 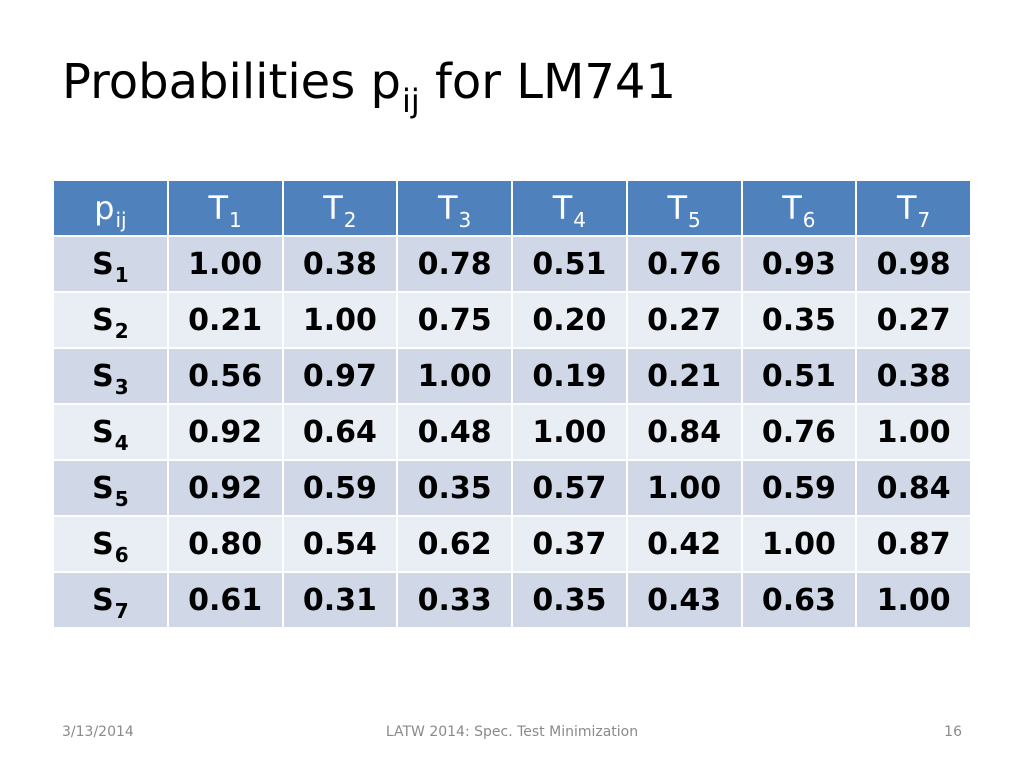 I want to click on row-header-s5: S5, so click(x=110, y=488).